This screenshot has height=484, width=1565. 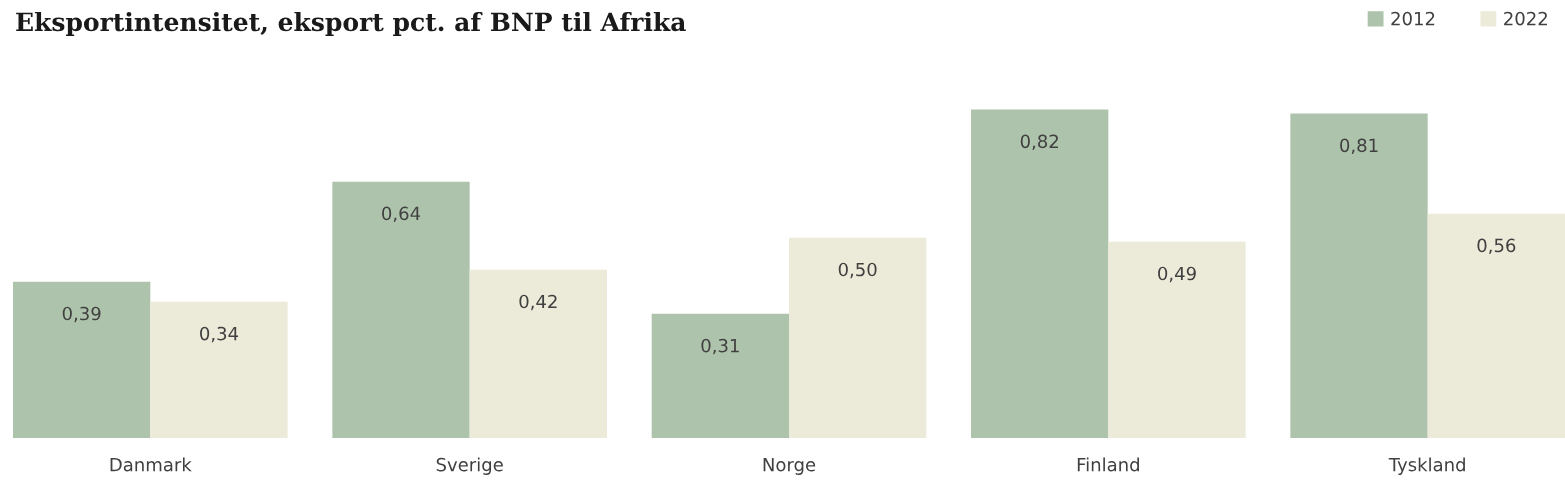 What do you see at coordinates (857, 270) in the screenshot?
I see `data-label: 0,50` at bounding box center [857, 270].